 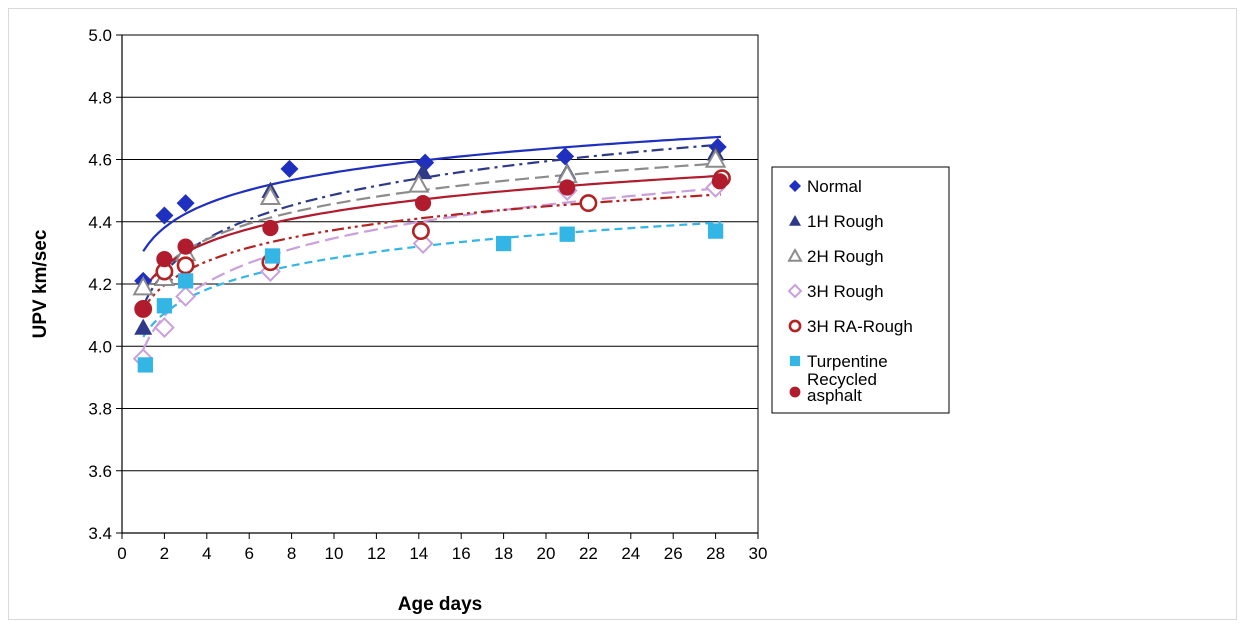 What do you see at coordinates (630, 553) in the screenshot?
I see `x-tick-label: 24` at bounding box center [630, 553].